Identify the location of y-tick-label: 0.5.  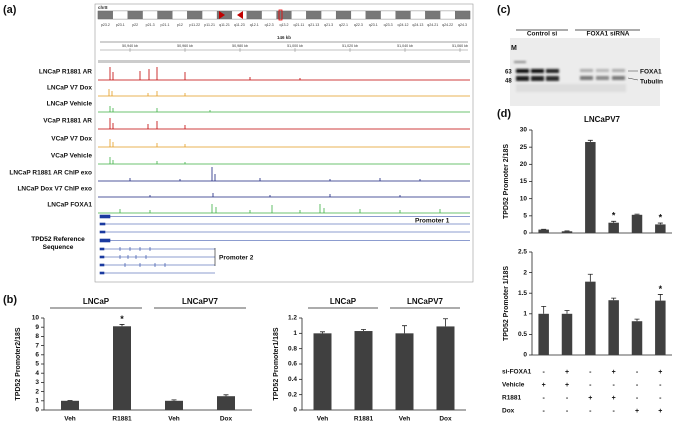
(522, 334).